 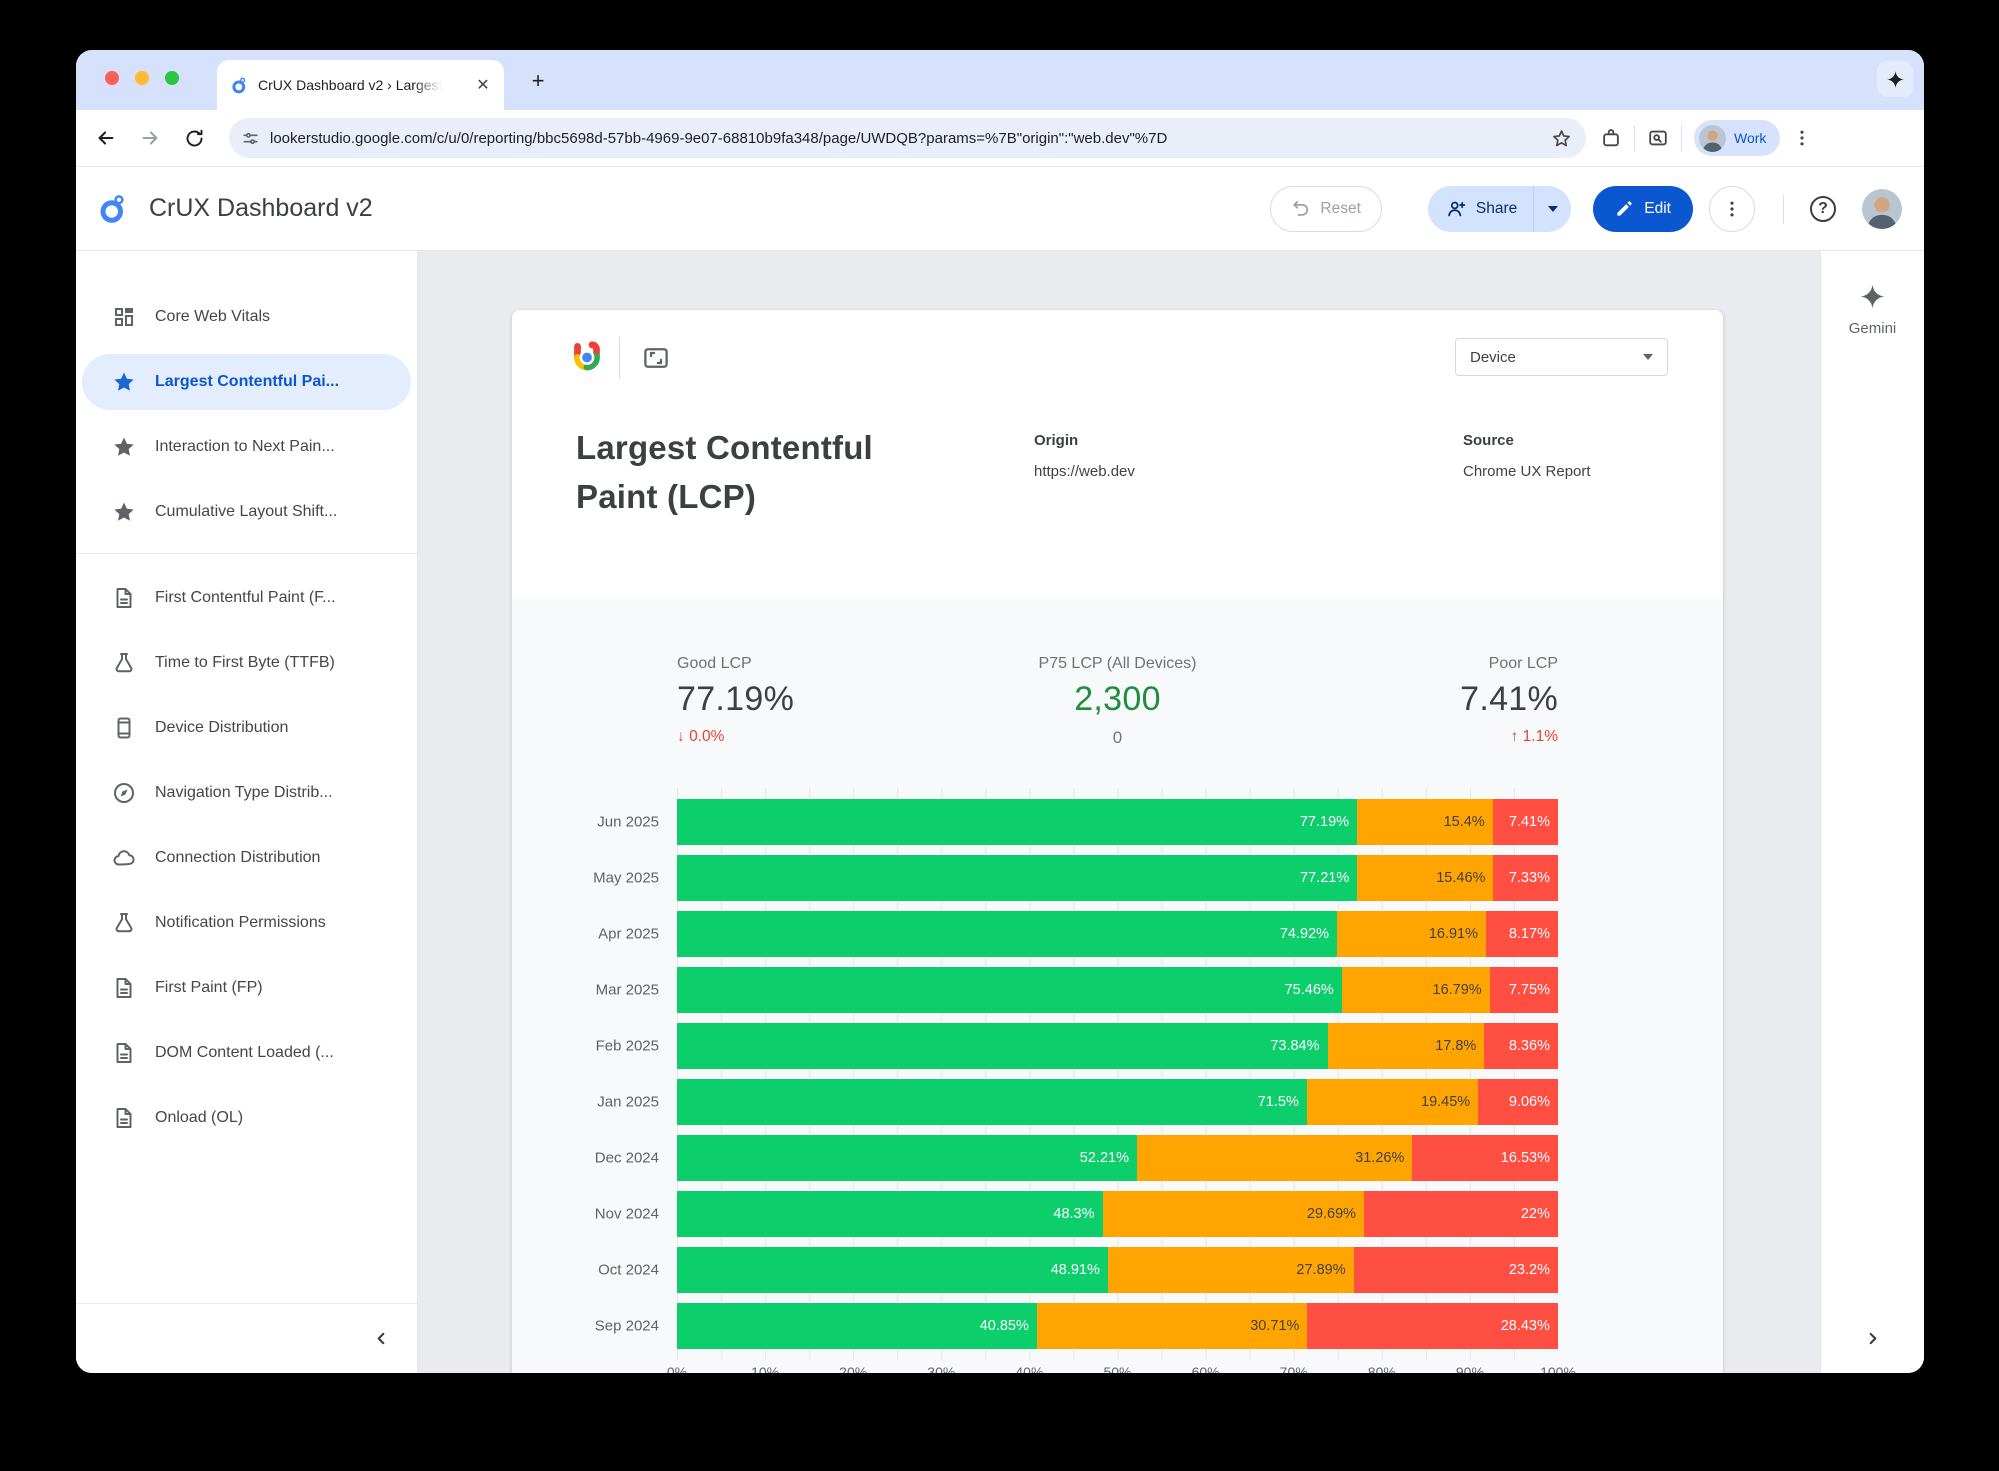 I want to click on bar-segment-good: 77.21%, so click(x=1017, y=878).